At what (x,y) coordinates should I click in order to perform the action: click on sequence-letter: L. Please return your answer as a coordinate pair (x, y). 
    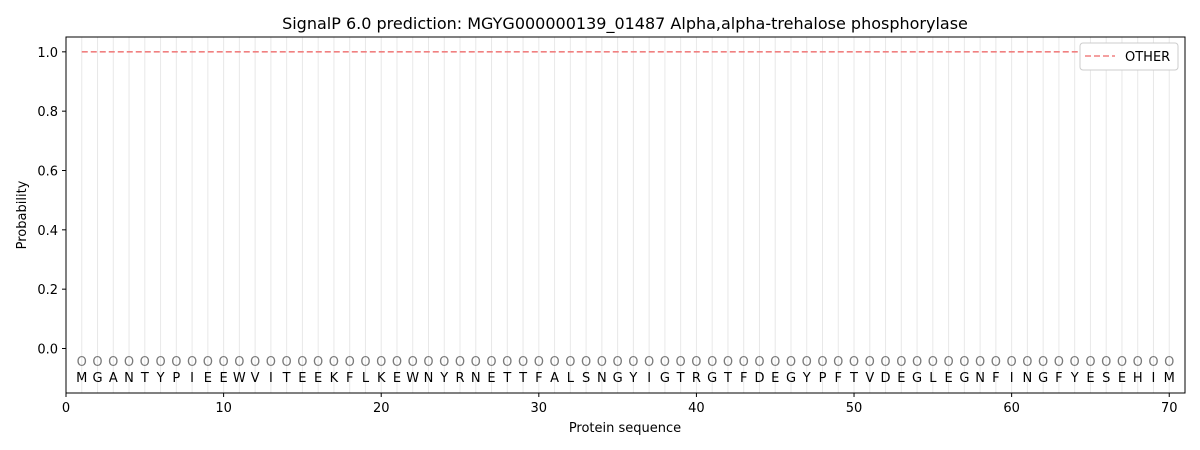
    Looking at the image, I should click on (933, 378).